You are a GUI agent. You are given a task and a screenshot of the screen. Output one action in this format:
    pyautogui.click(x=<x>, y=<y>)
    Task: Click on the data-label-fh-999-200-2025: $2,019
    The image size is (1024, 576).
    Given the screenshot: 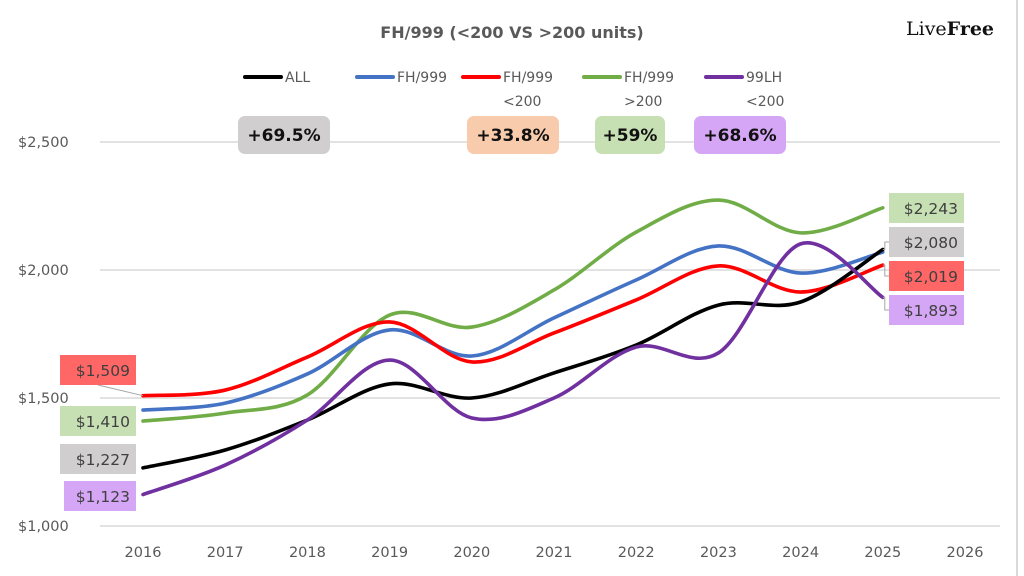 What is the action you would take?
    pyautogui.click(x=931, y=277)
    